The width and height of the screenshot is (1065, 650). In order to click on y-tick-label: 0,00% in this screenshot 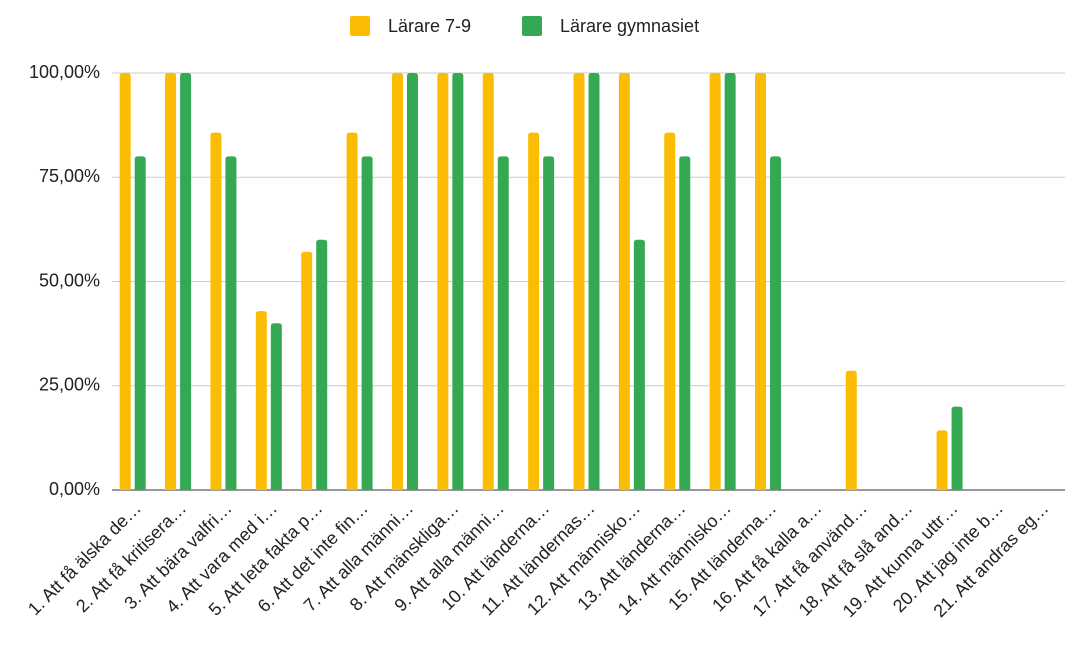, I will do `click(74, 489)`.